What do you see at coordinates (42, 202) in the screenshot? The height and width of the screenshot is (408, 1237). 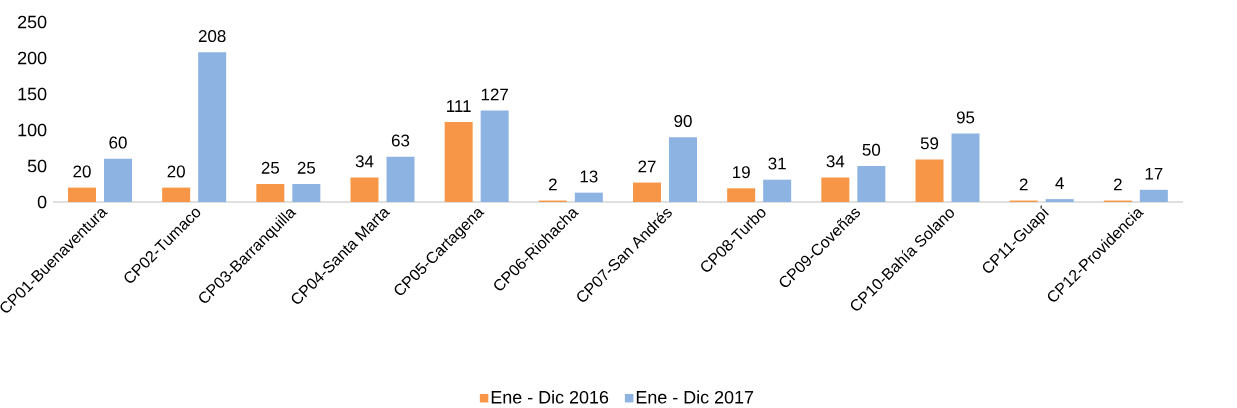 I see `y-tick-label: 0` at bounding box center [42, 202].